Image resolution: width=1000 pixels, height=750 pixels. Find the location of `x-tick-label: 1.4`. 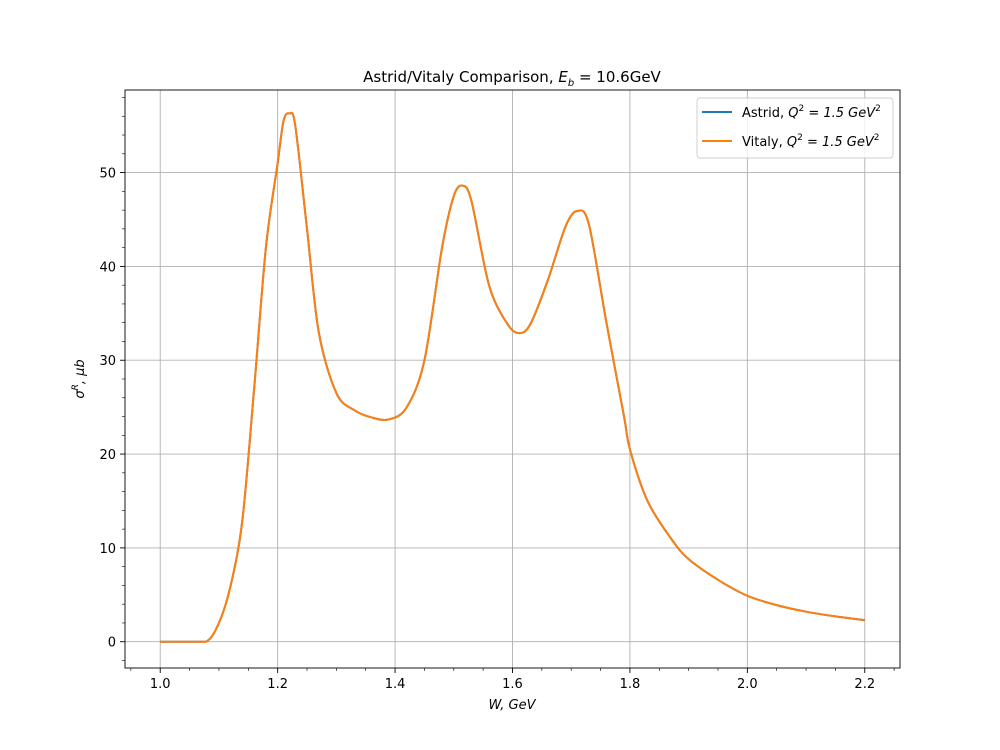

x-tick-label: 1.4 is located at coordinates (395, 684).